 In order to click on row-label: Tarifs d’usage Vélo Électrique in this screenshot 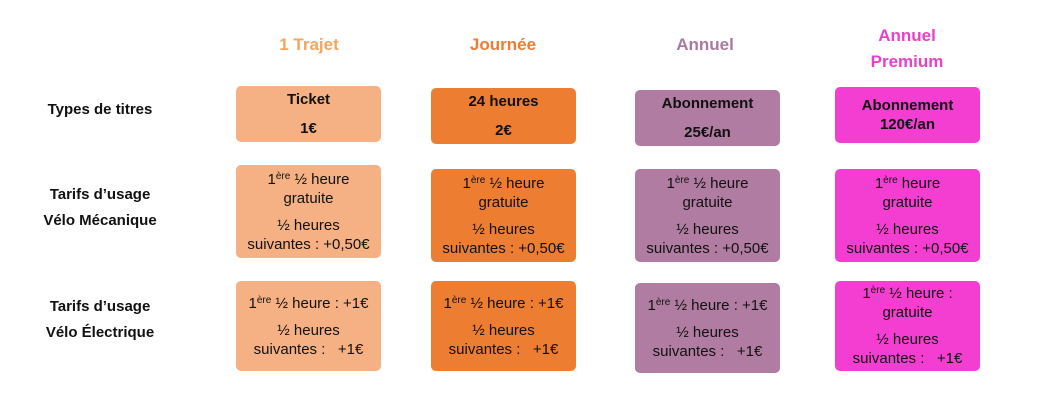, I will do `click(100, 320)`.